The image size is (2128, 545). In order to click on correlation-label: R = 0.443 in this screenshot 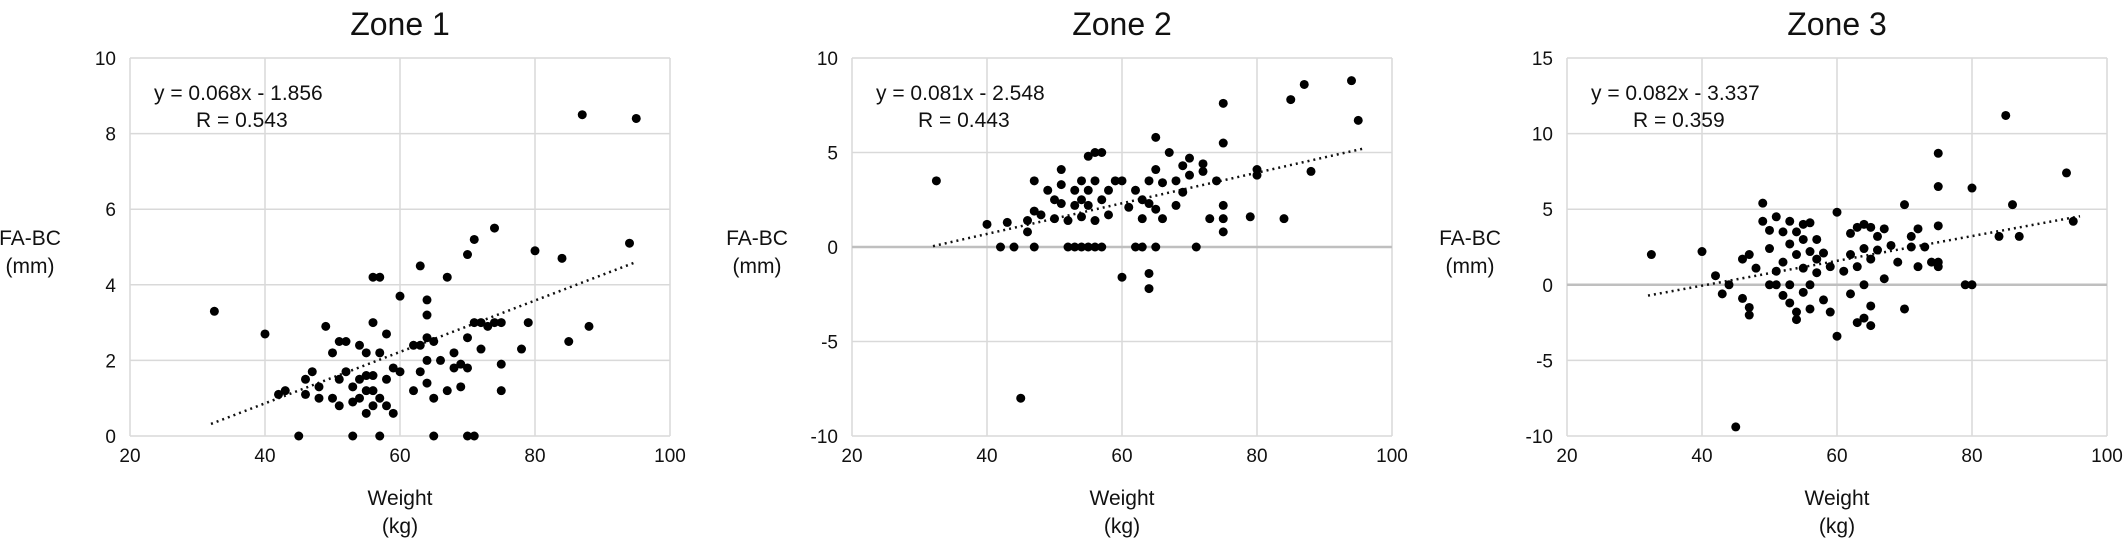, I will do `click(964, 120)`.